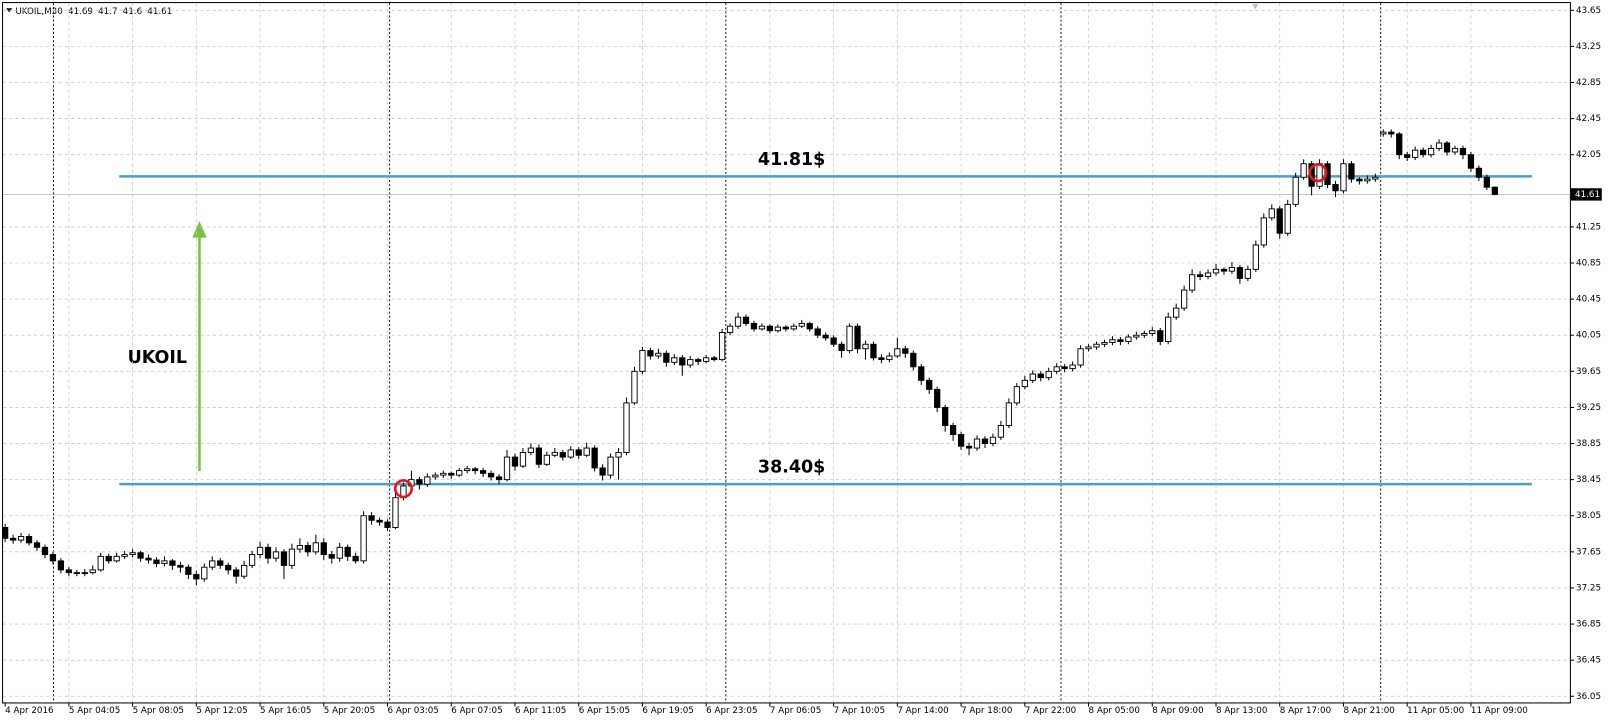 This screenshot has width=1611, height=723. Describe the element at coordinates (986, 711) in the screenshot. I see `x-tick-label: 7 Apr 18:00` at that location.